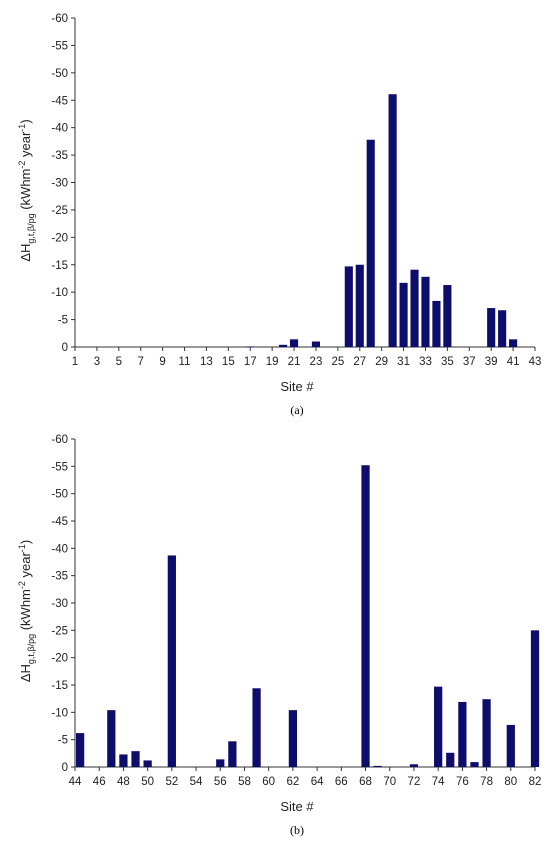 The image size is (550, 848). I want to click on x-tick-label: 44, so click(75, 782).